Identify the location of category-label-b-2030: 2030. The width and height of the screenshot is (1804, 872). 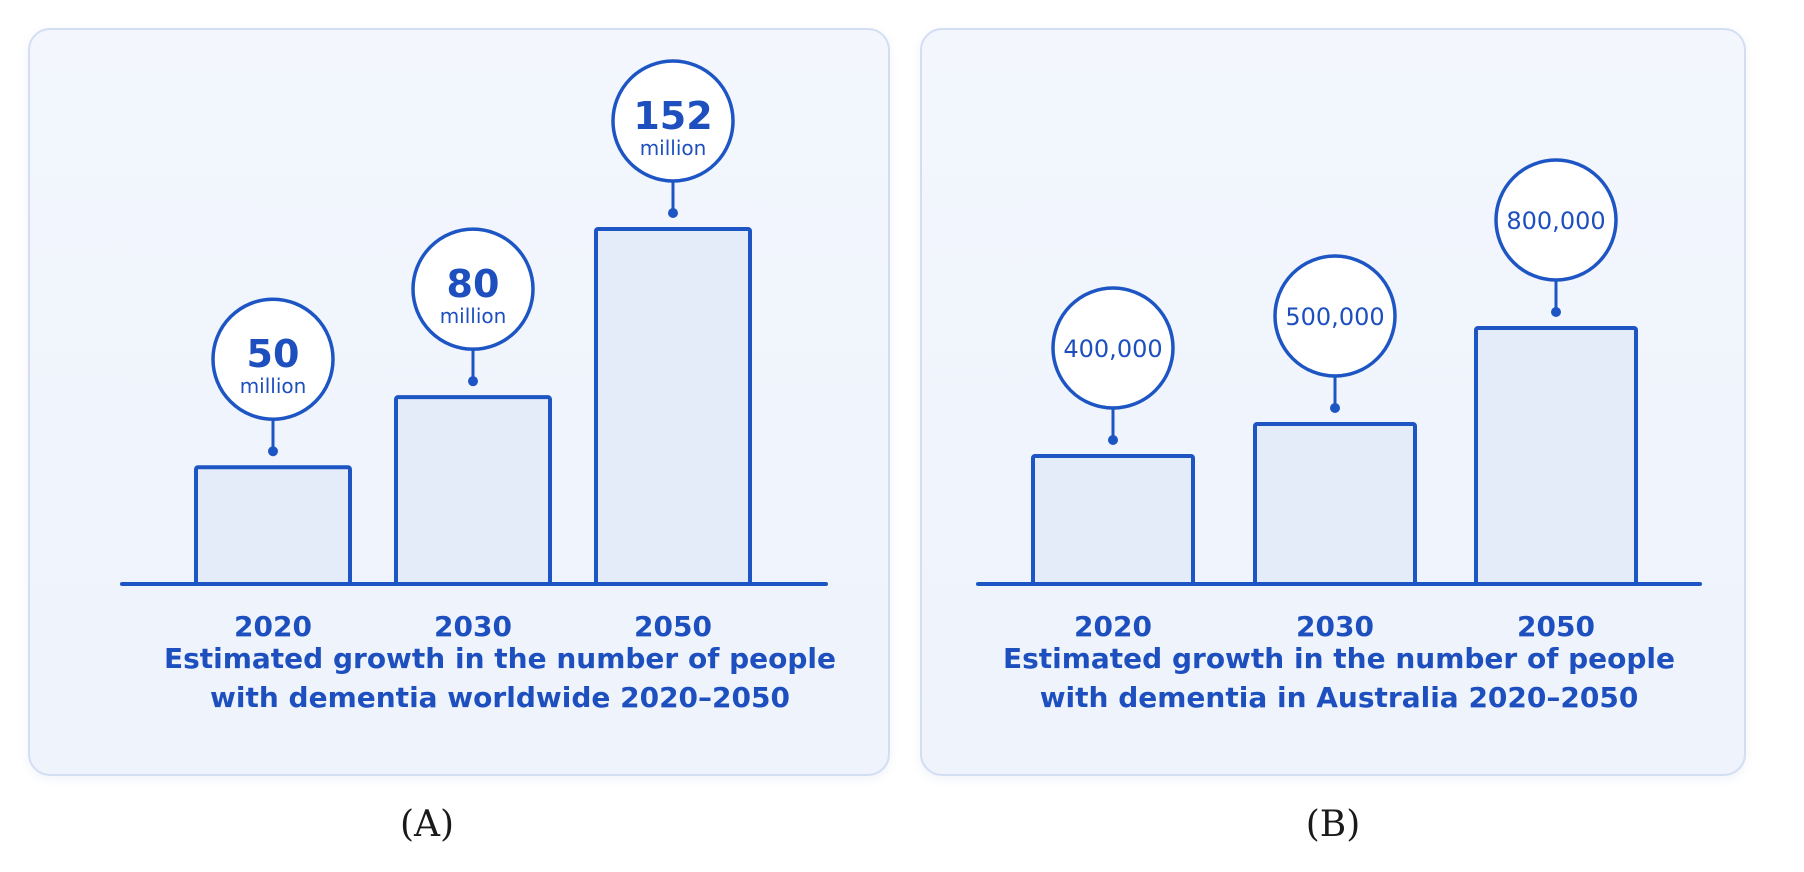
(1335, 626).